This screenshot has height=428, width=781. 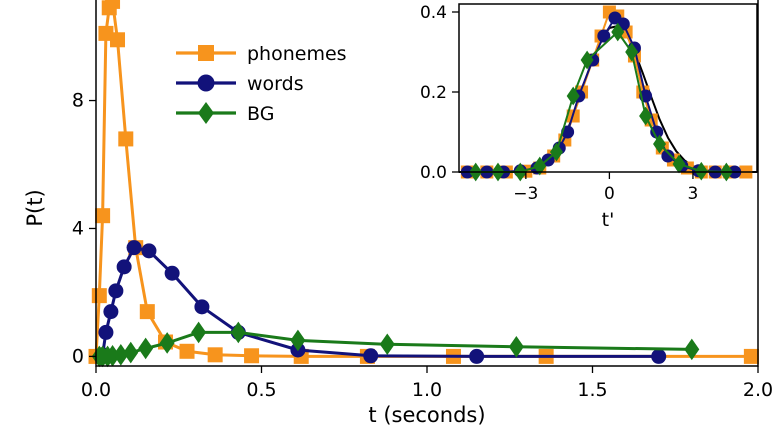 What do you see at coordinates (78, 101) in the screenshot?
I see `y-tick-label: 8` at bounding box center [78, 101].